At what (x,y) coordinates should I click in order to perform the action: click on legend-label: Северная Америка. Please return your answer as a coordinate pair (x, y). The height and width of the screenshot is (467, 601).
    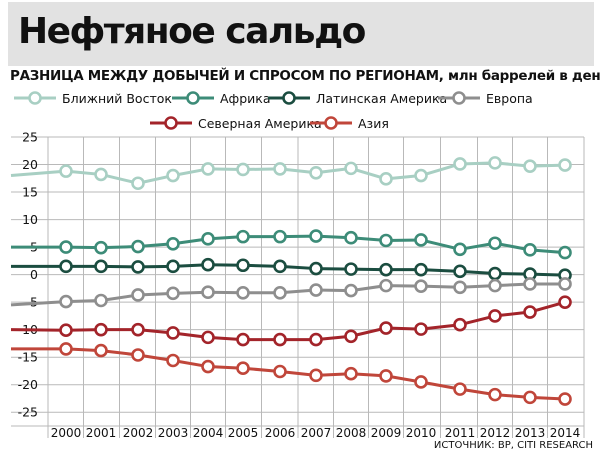
    Looking at the image, I should click on (260, 123).